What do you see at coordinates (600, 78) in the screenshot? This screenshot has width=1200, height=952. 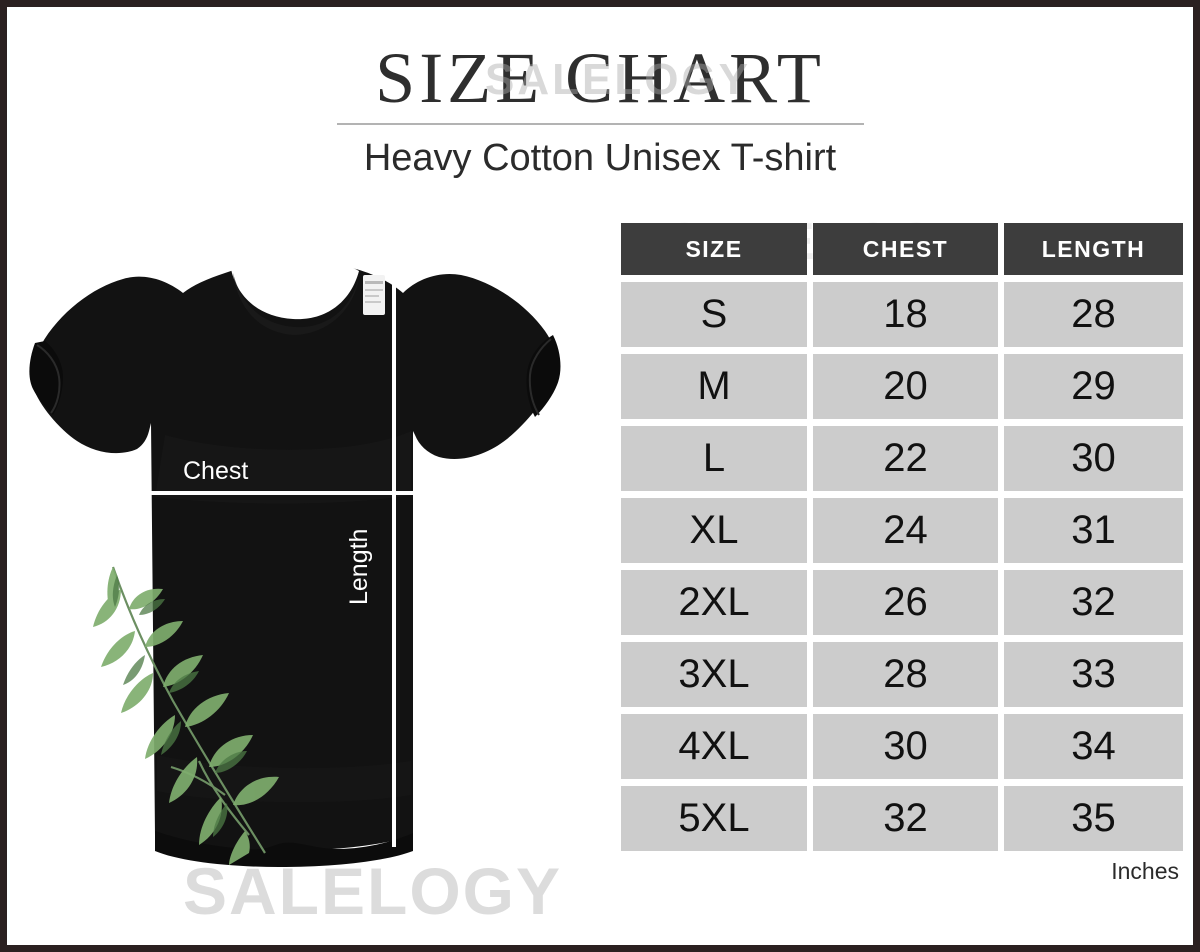 I see `page-title: SIZE CHART` at bounding box center [600, 78].